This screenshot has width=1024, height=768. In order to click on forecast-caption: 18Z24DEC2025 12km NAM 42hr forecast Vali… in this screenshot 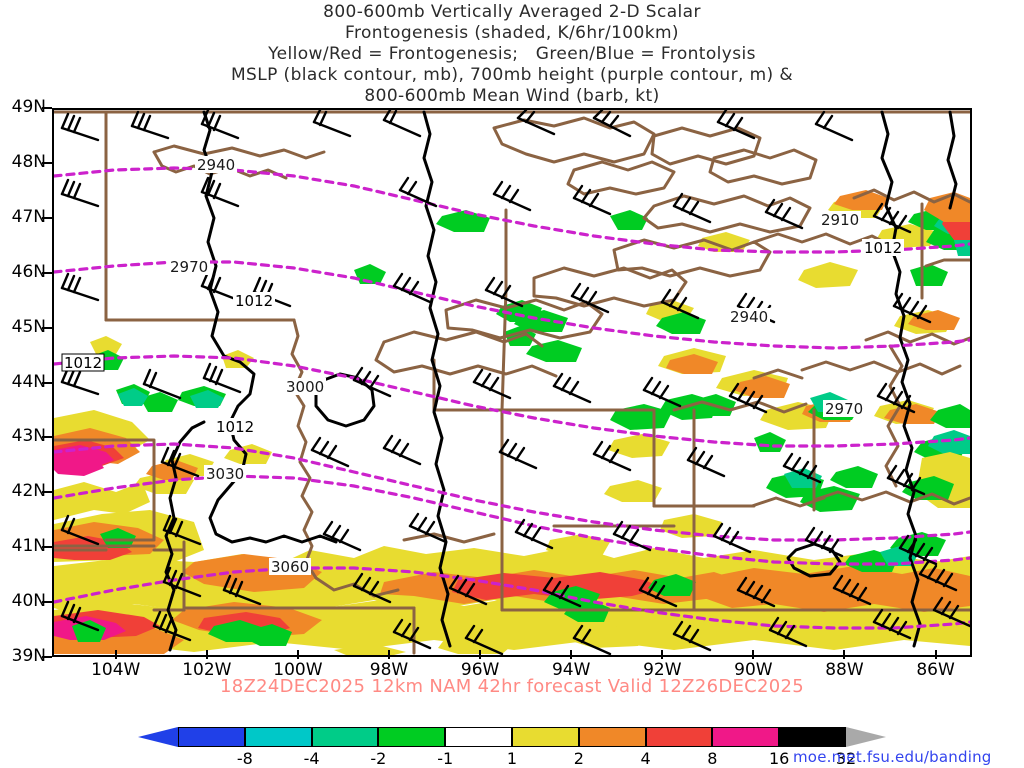, I will do `click(512, 686)`.